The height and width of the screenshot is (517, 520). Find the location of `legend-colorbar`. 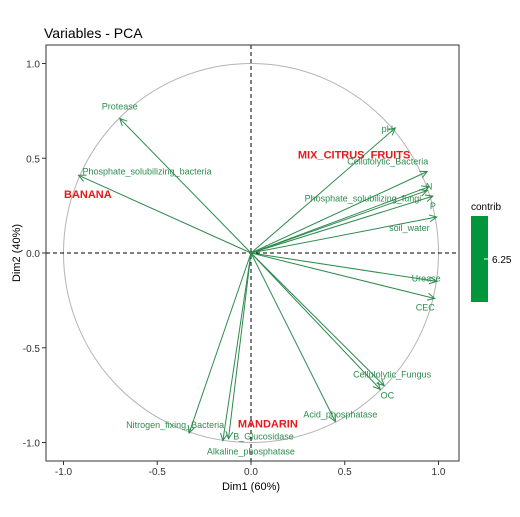

legend-colorbar is located at coordinates (479, 259).